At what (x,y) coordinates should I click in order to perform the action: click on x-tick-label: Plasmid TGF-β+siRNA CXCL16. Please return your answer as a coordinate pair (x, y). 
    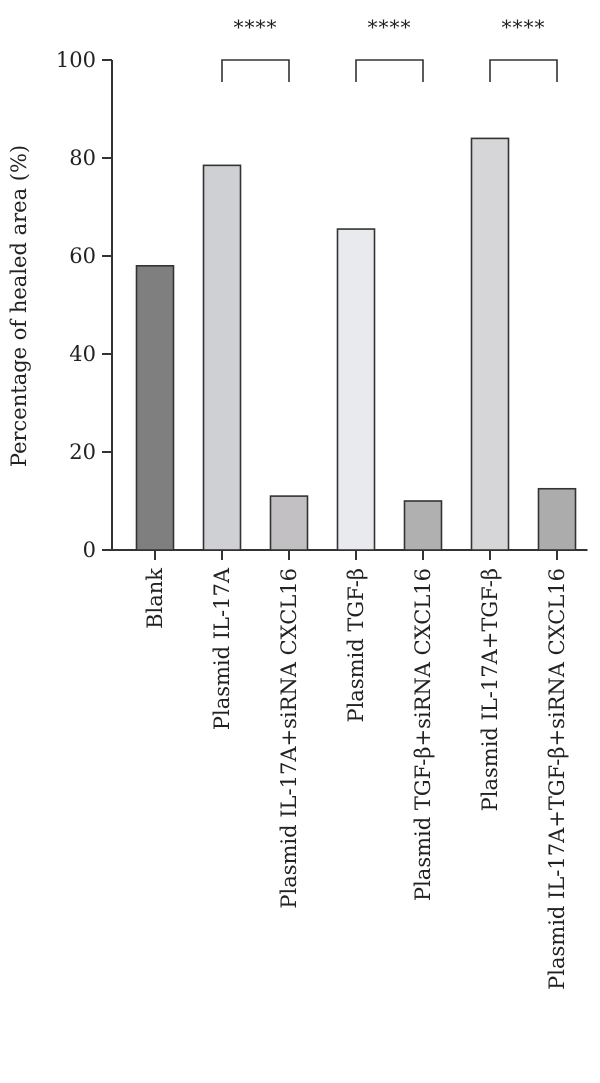
    Looking at the image, I should click on (423, 734).